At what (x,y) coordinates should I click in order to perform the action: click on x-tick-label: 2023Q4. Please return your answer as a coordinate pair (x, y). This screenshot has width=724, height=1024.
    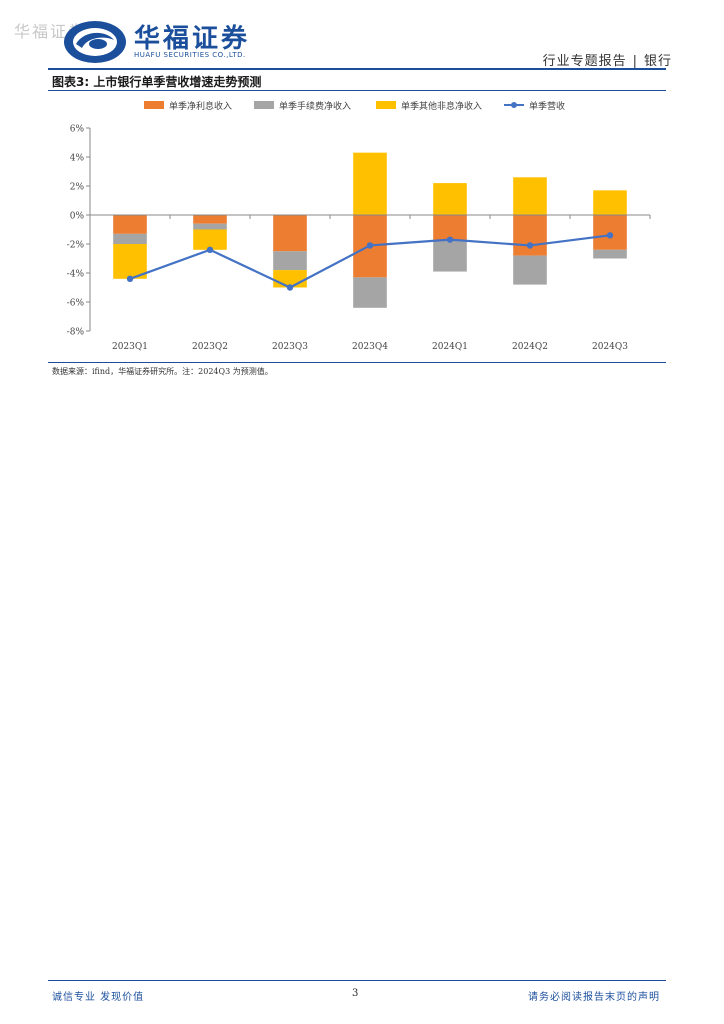
    Looking at the image, I should click on (370, 347).